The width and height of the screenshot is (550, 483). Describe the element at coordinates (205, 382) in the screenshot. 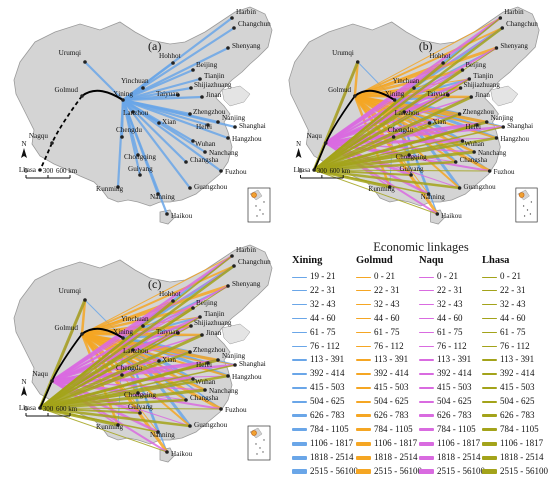

I see `city-label-wuhan: Wuhan` at that location.